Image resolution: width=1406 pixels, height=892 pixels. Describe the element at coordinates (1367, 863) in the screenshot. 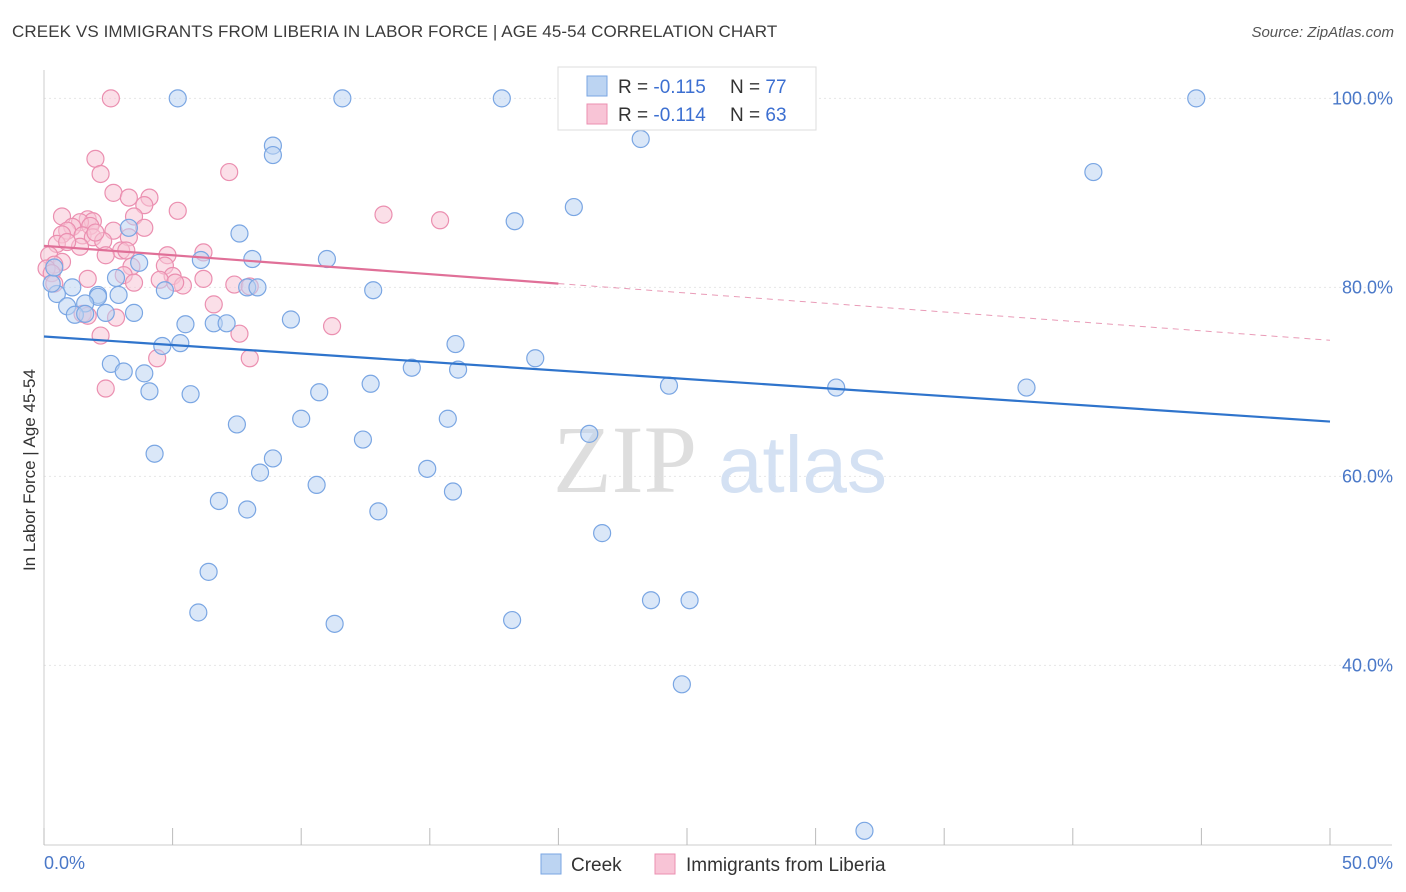

I see `x-tick-label-max: 50.0%` at that location.